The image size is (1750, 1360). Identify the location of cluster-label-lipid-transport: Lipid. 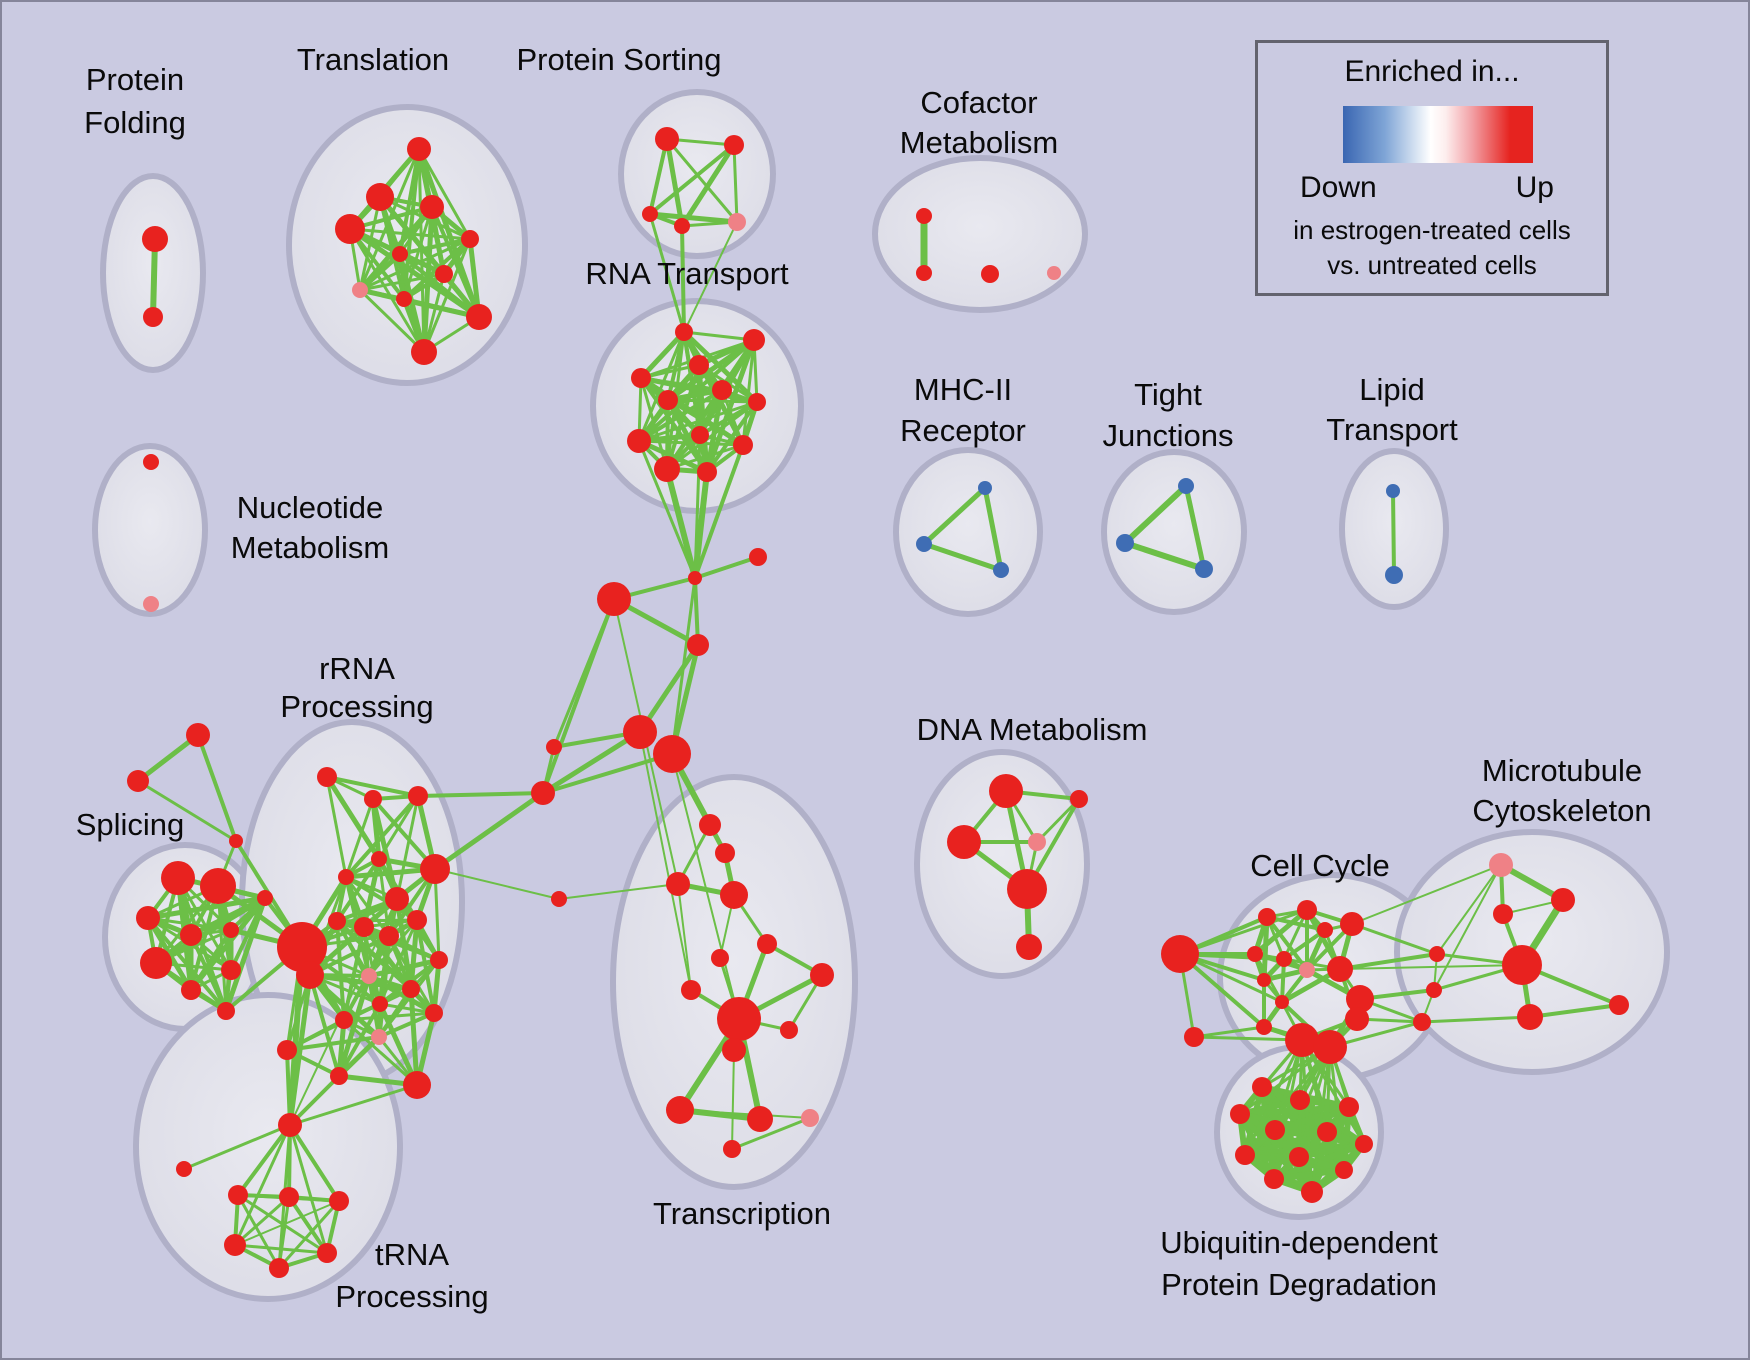
(1392, 389).